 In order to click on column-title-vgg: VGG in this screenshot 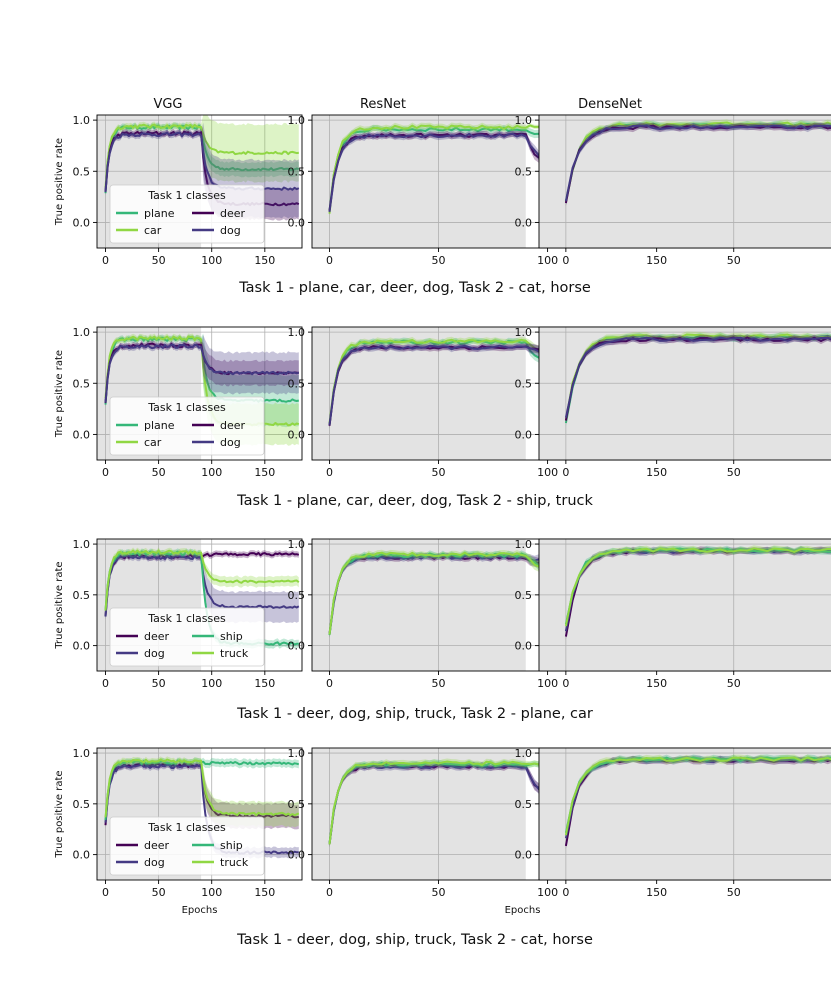, I will do `click(167, 104)`.